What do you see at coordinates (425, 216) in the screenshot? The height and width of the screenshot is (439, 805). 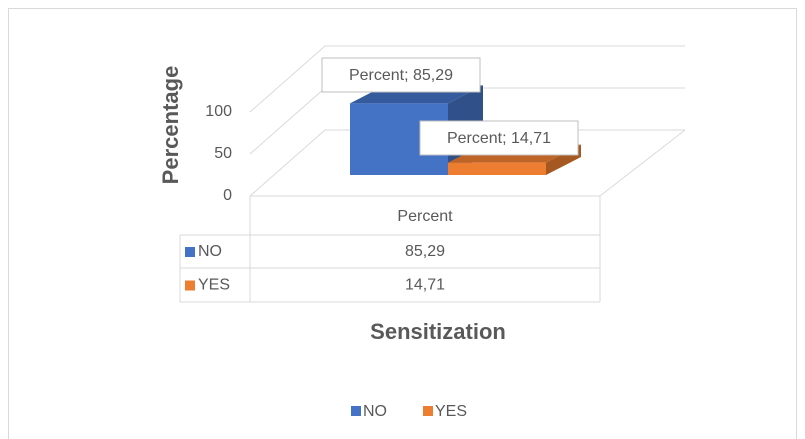 I see `table-header: Percent` at bounding box center [425, 216].